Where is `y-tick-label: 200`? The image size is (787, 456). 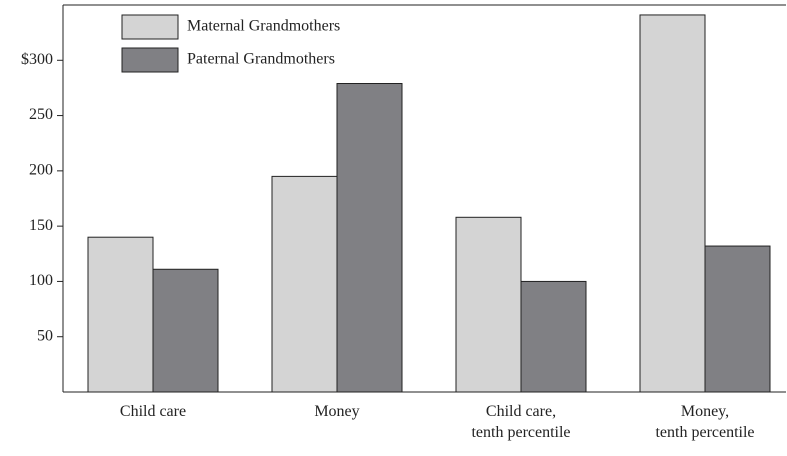
y-tick-label: 200 is located at coordinates (41, 170).